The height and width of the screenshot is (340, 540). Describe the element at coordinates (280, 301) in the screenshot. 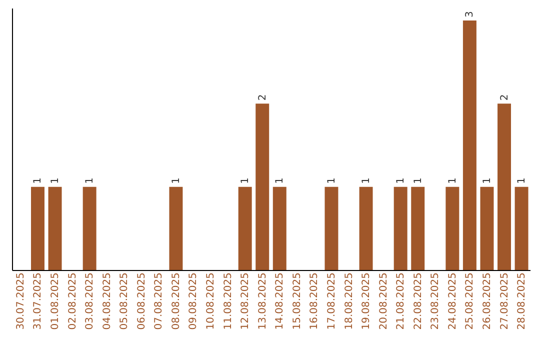

I see `x-tick-label: 14.08.2025` at that location.